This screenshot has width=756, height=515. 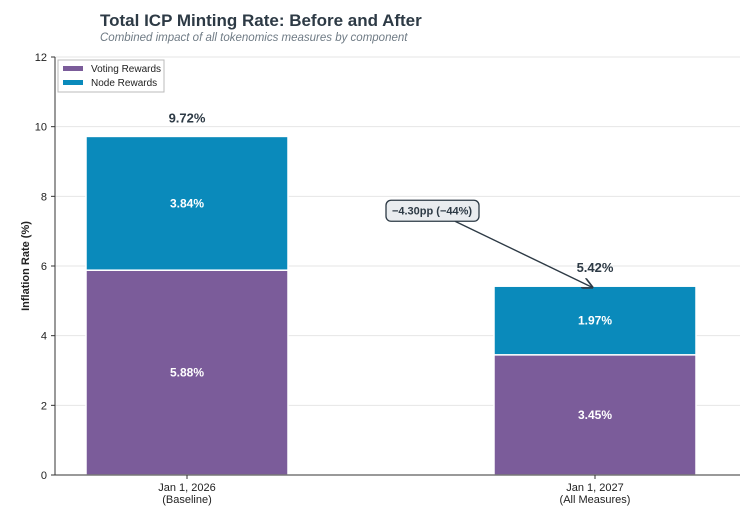 I want to click on legend-frame, so click(x=111, y=76).